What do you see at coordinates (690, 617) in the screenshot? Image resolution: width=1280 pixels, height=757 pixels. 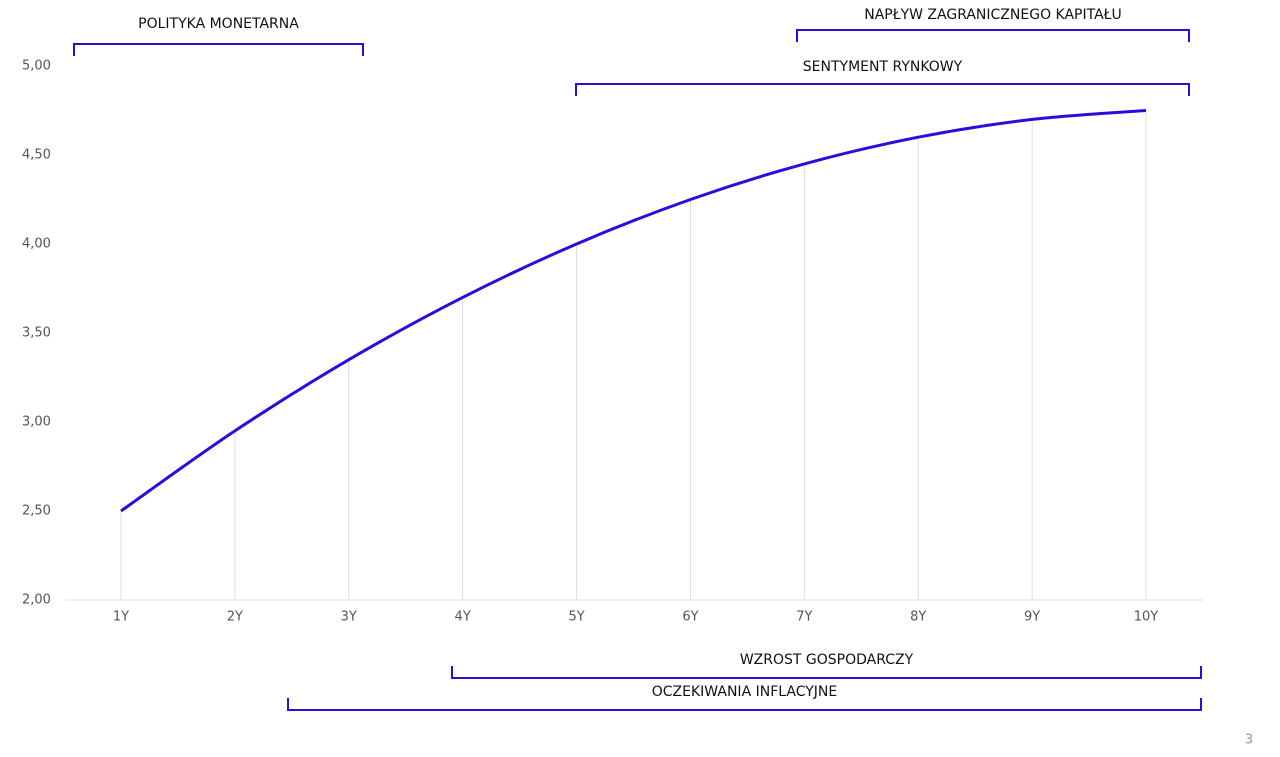 I see `x-tick-label: 6Y` at bounding box center [690, 617].